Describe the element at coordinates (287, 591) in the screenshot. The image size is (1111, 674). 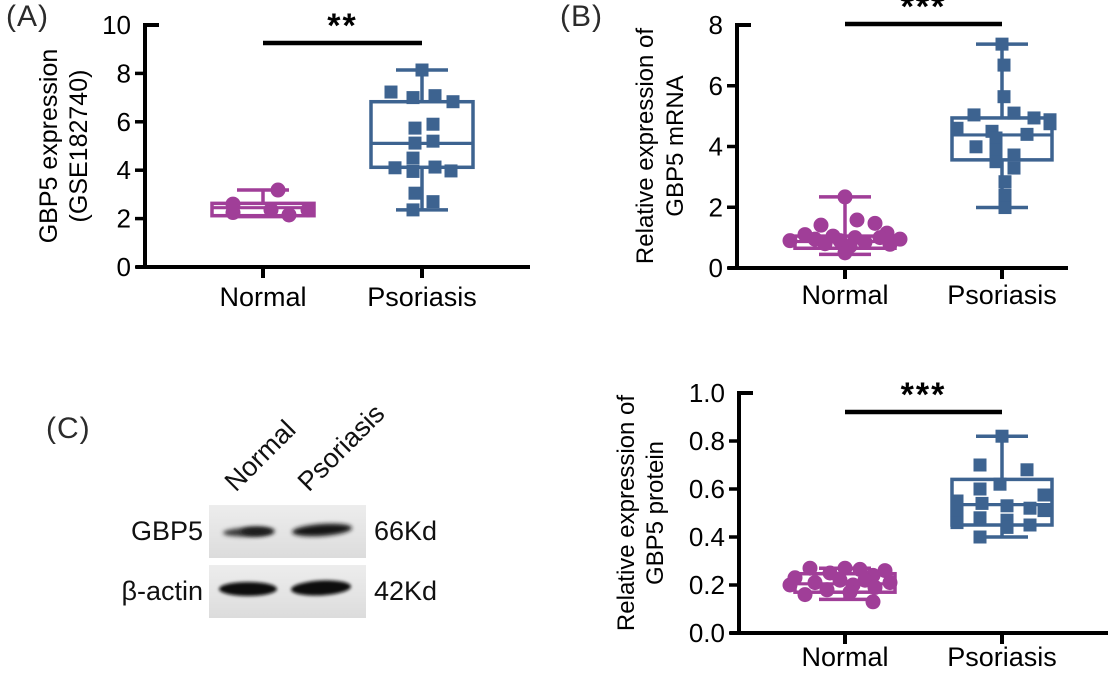
I see `blot-membrane-bactin` at that location.